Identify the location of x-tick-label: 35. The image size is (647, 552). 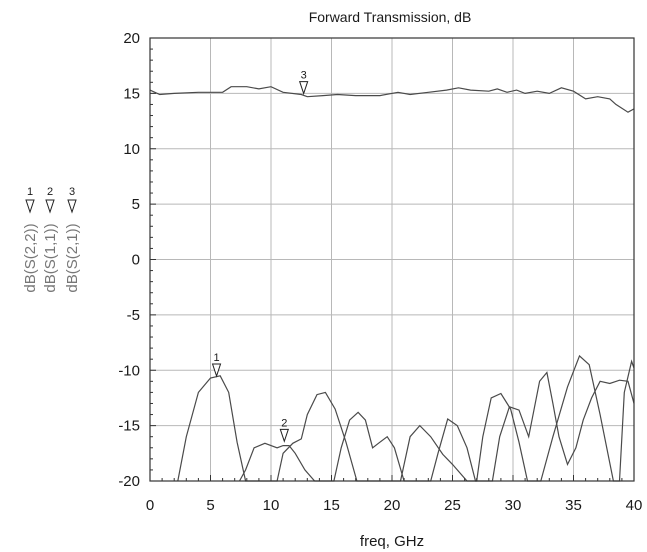
(573, 505).